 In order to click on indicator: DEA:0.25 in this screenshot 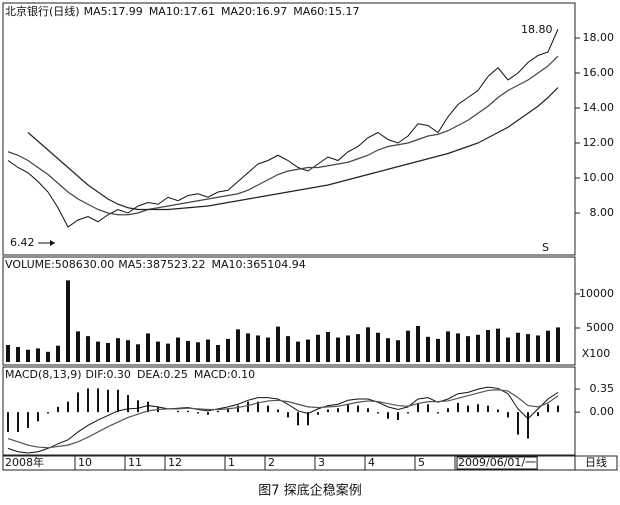, I will do `click(162, 374)`.